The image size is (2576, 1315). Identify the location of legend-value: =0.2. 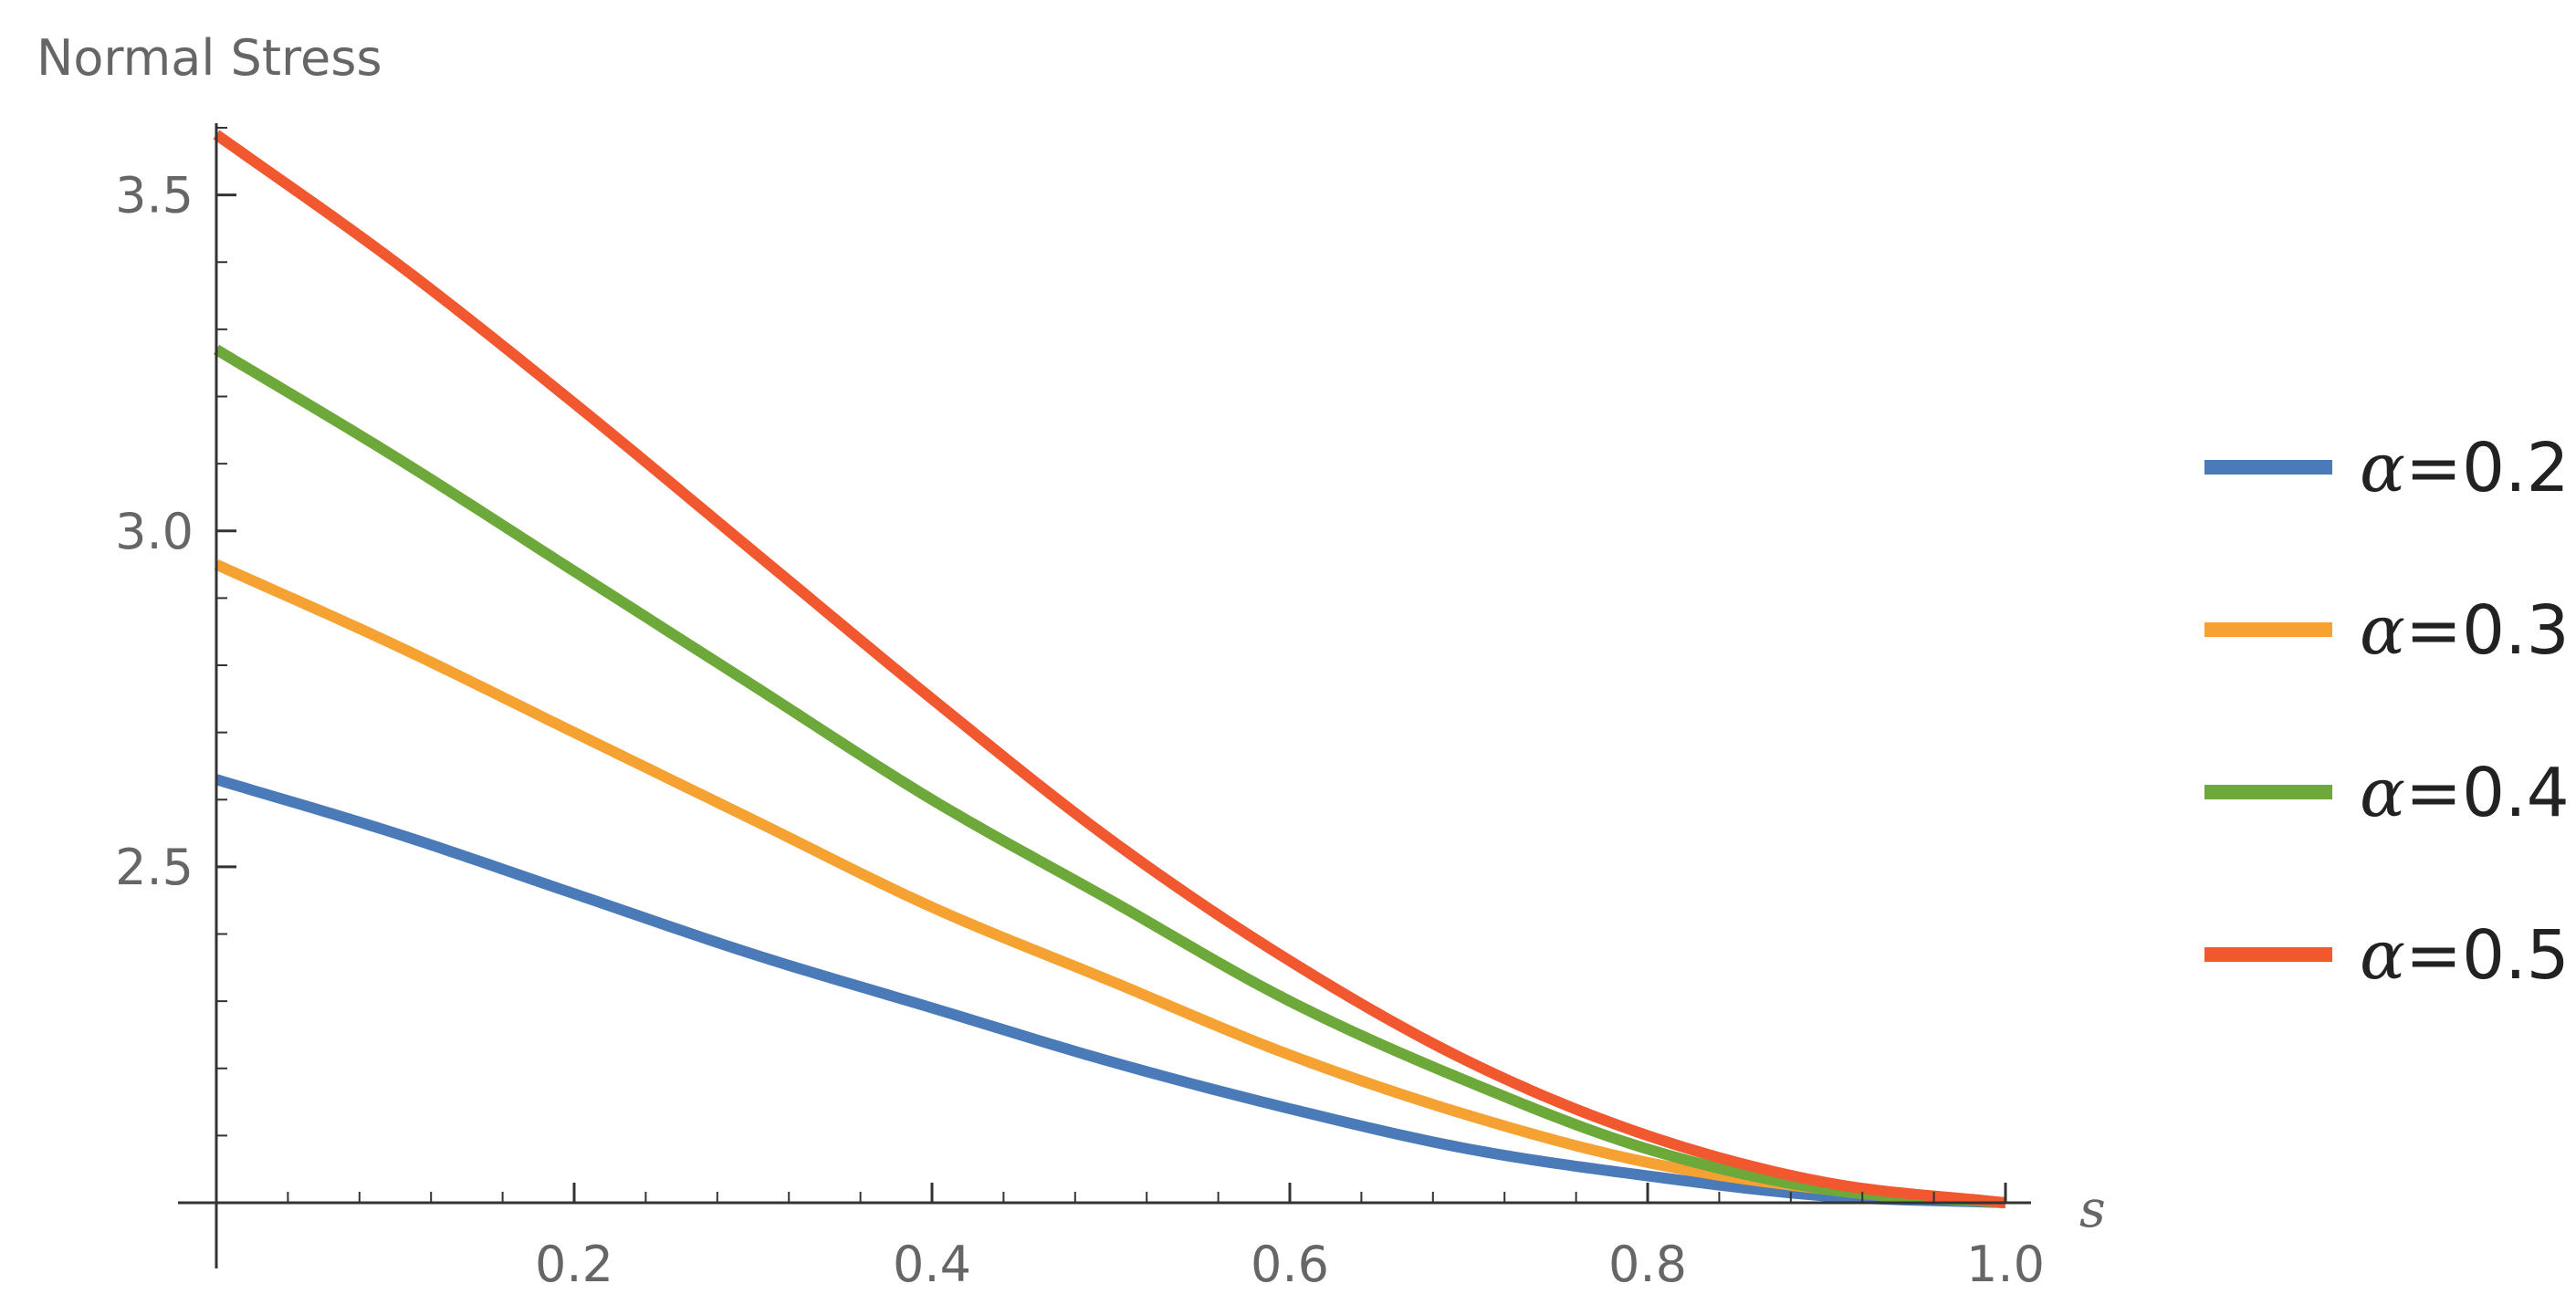
(2488, 468).